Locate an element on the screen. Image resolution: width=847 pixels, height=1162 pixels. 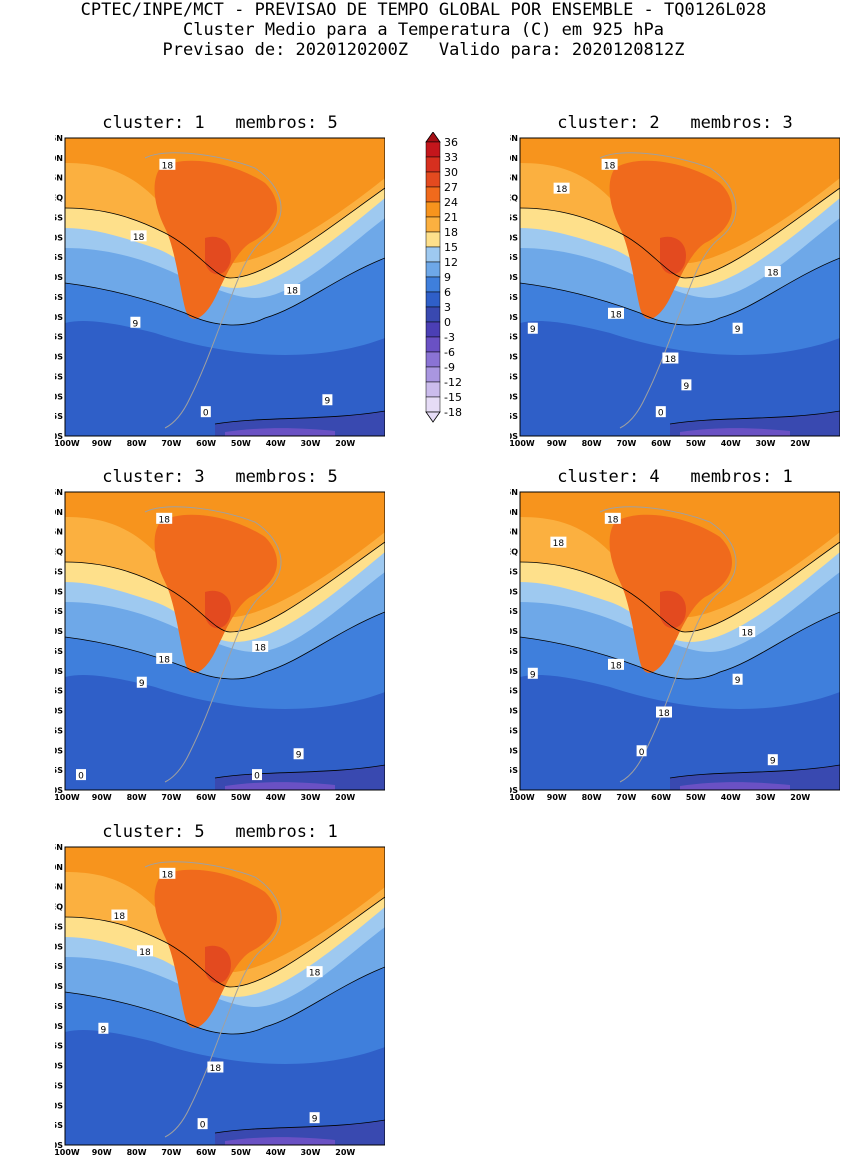
legend-label: -18 is located at coordinates (453, 412).